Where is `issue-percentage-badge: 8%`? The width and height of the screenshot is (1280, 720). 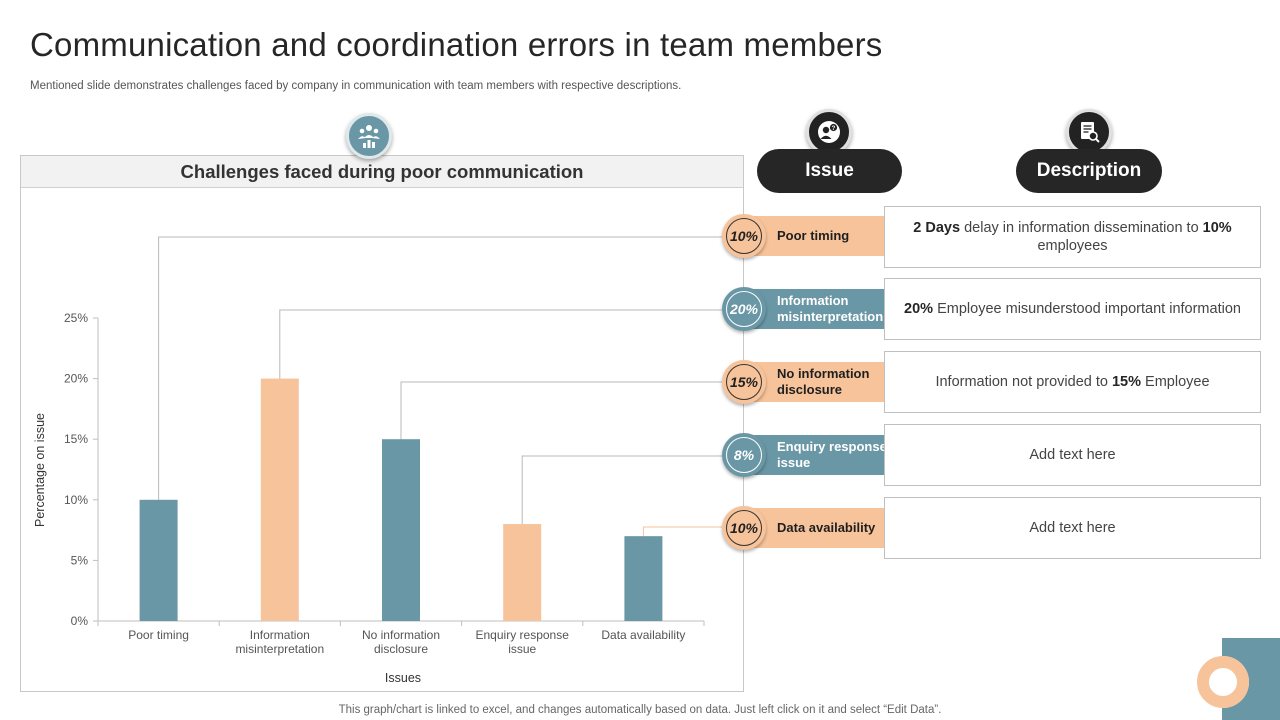
issue-percentage-badge: 8% is located at coordinates (744, 455).